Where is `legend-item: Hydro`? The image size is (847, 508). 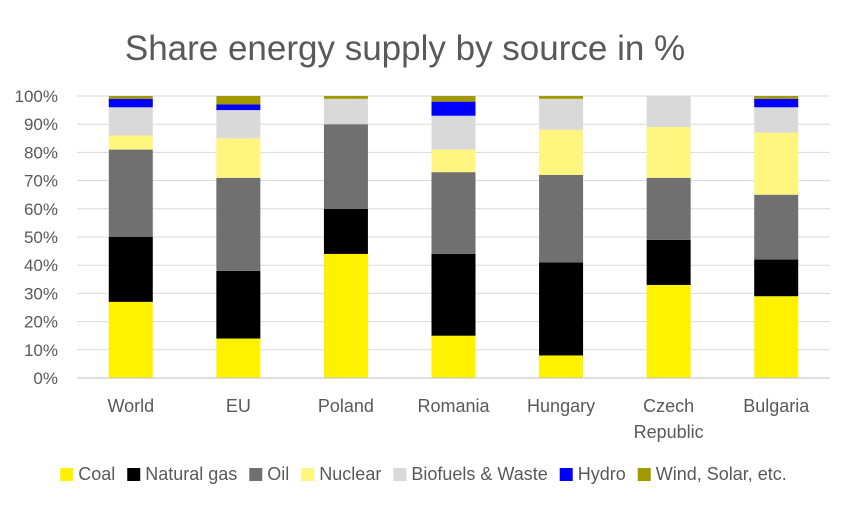
legend-item: Hydro is located at coordinates (592, 474).